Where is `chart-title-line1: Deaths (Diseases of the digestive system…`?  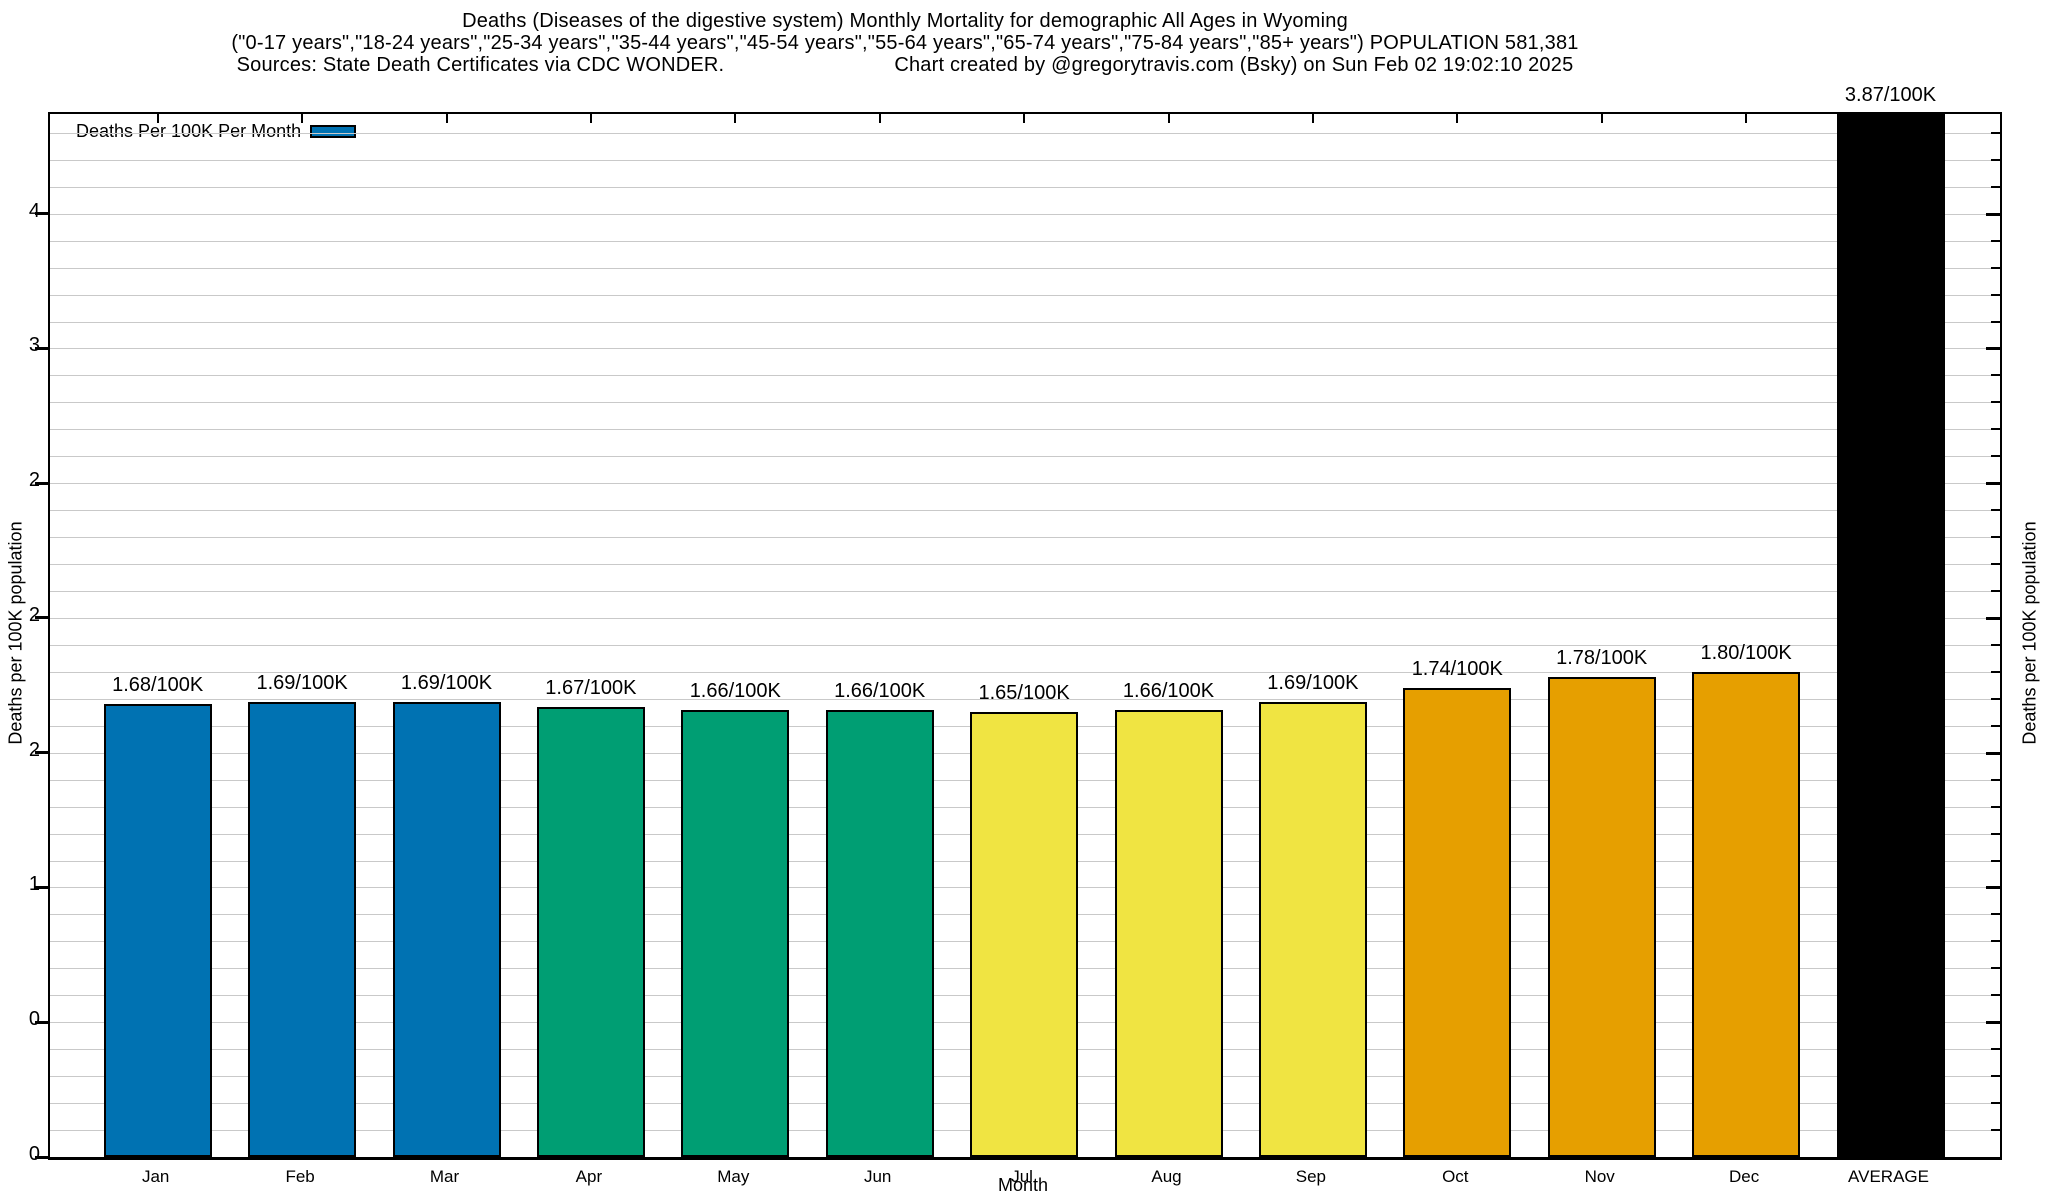
chart-title-line1: Deaths (Diseases of the digestive system… is located at coordinates (905, 21).